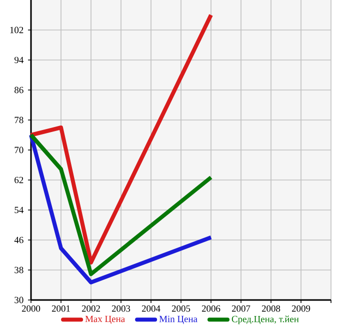 The height and width of the screenshot is (335, 345). I want to click on x-tick-label: 2004, so click(151, 308).